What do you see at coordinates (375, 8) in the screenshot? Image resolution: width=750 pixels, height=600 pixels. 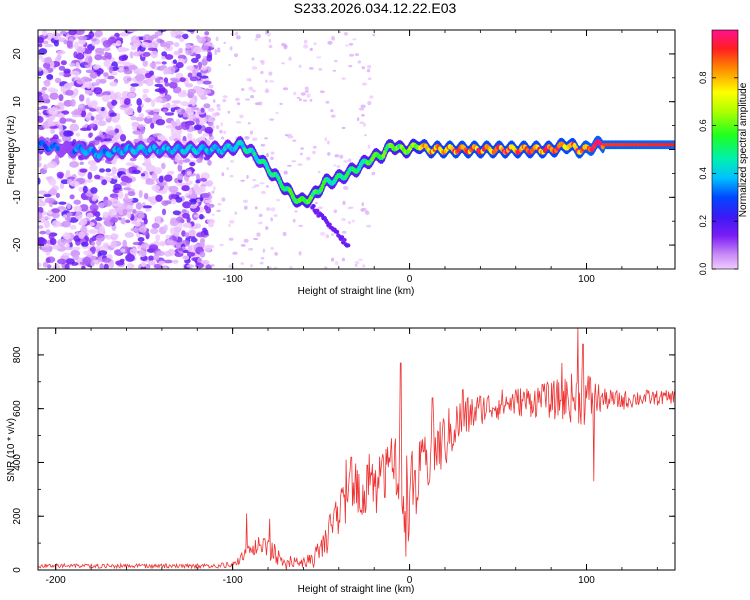 I see `chart-title: S233.2026.034.12.22.E03` at bounding box center [375, 8].